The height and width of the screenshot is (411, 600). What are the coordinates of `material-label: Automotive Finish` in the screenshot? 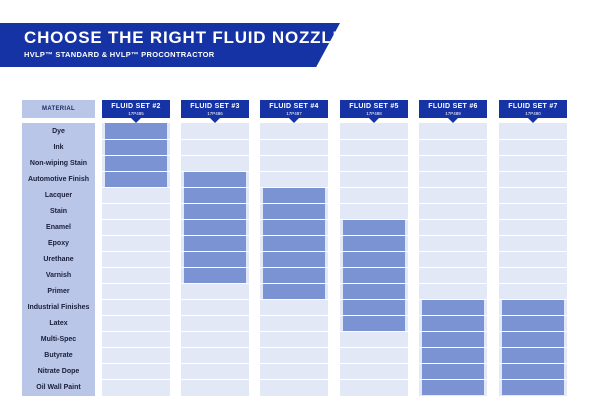 It's located at (58, 179).